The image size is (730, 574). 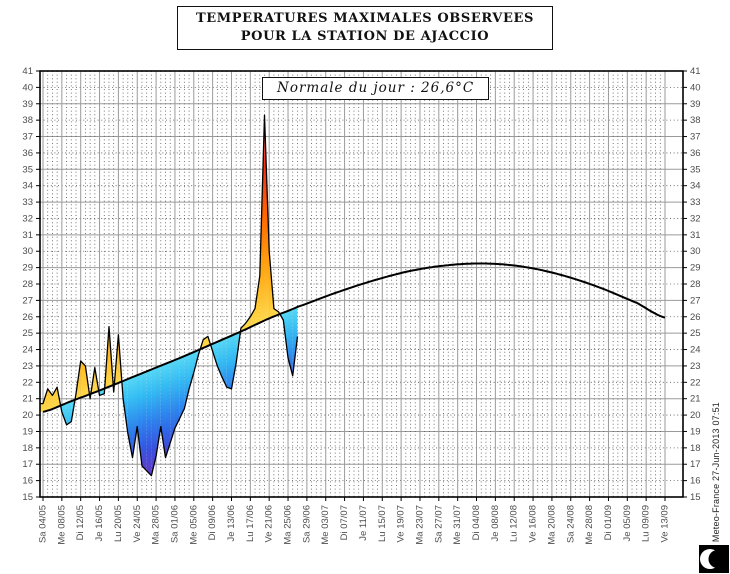 What do you see at coordinates (27, 300) in the screenshot?
I see `y-tick-label-left: 27` at bounding box center [27, 300].